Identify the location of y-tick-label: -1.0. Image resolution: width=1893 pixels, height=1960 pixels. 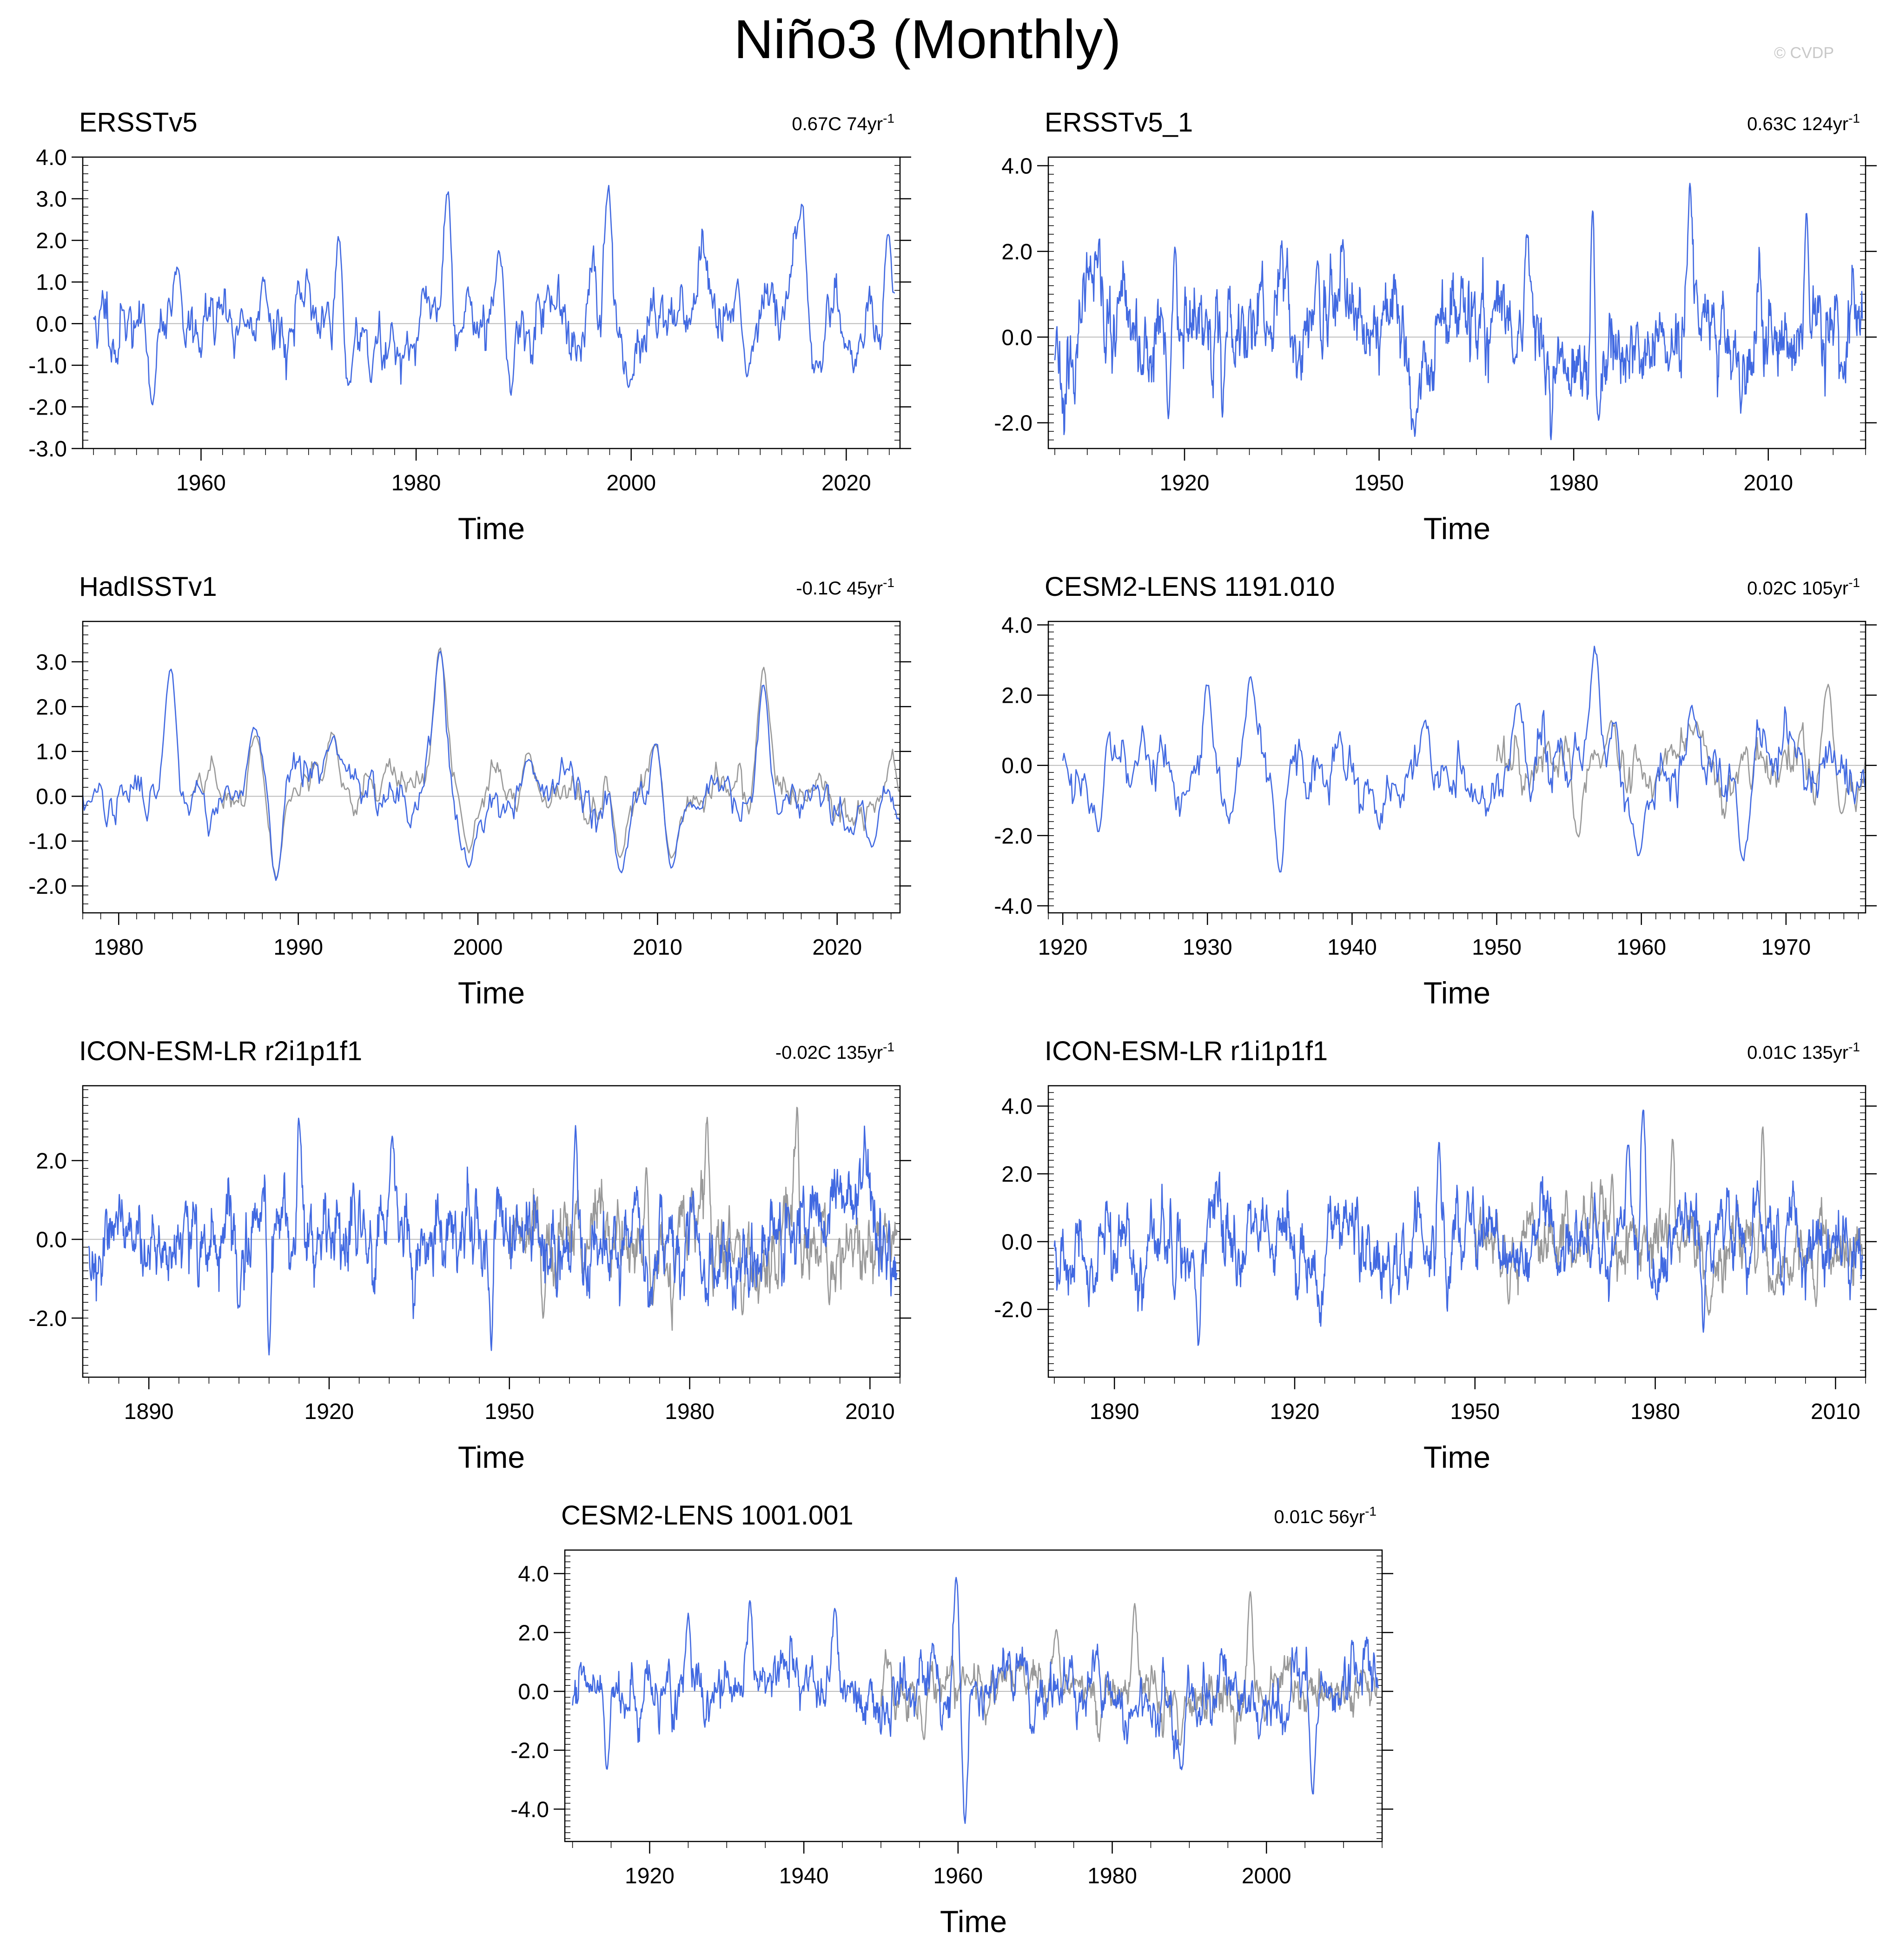
(47, 842).